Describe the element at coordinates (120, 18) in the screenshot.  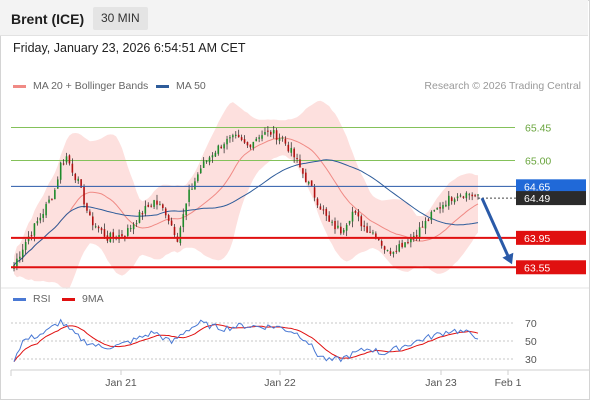
I see `timeframe-badge: 30 MIN` at that location.